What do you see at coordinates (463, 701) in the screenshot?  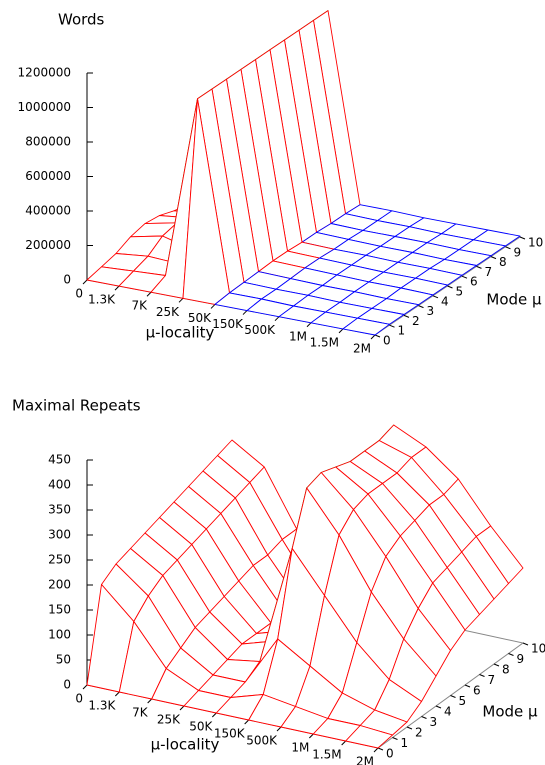 I see `y-tick-label: 5` at bounding box center [463, 701].